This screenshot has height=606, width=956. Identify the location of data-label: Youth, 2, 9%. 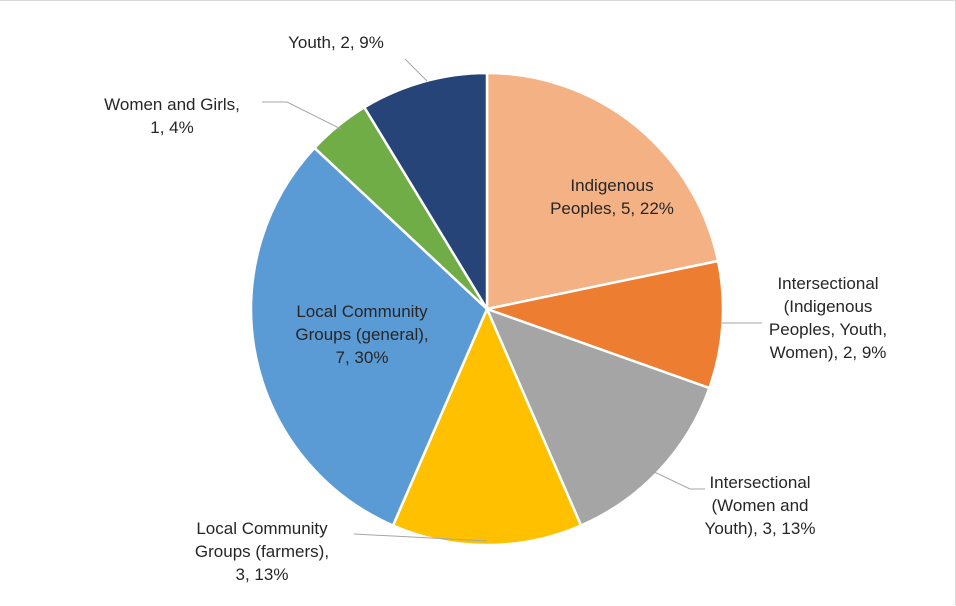
(336, 42).